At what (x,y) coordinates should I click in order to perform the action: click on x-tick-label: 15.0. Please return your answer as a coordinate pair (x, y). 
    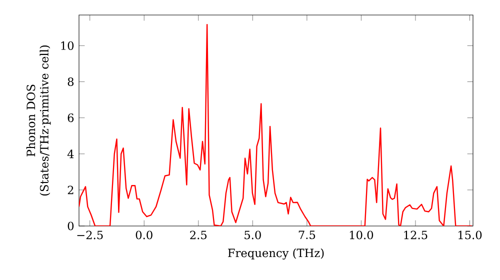
    Looking at the image, I should click on (470, 235).